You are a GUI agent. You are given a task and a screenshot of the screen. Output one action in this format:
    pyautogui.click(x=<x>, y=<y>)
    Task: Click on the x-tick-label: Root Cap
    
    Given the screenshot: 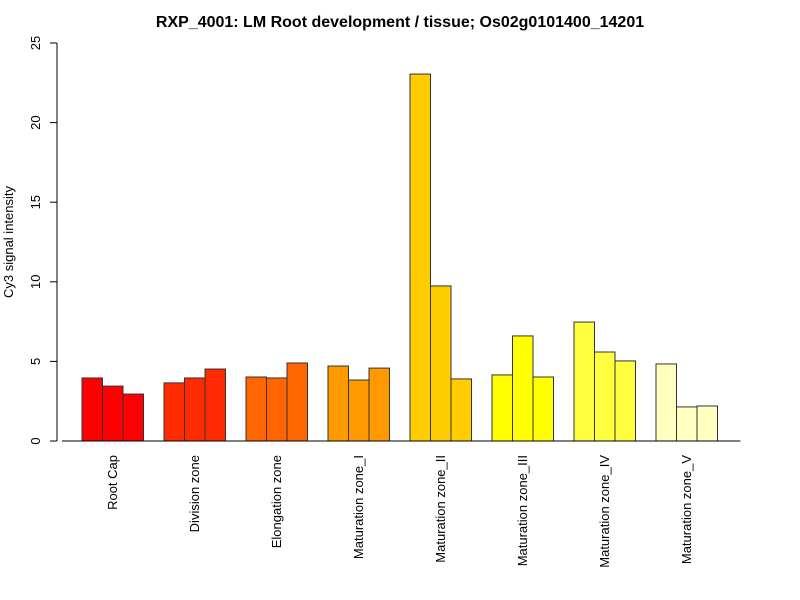 What is the action you would take?
    pyautogui.click(x=112, y=482)
    